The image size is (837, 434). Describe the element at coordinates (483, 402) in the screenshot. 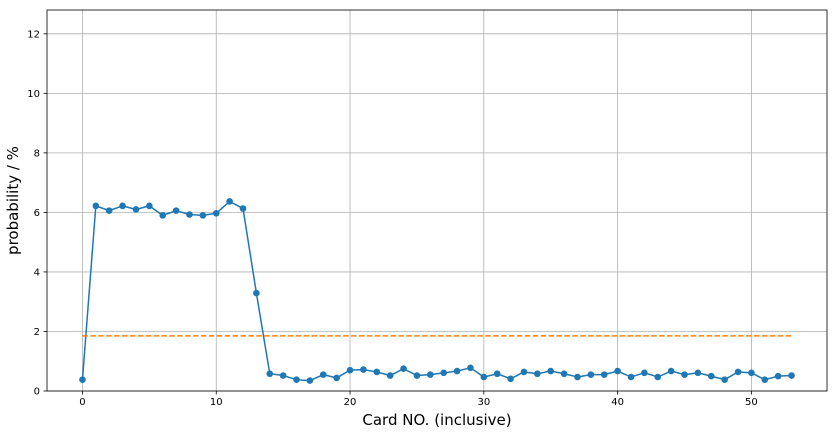

I see `x-tick-label: 30` at that location.